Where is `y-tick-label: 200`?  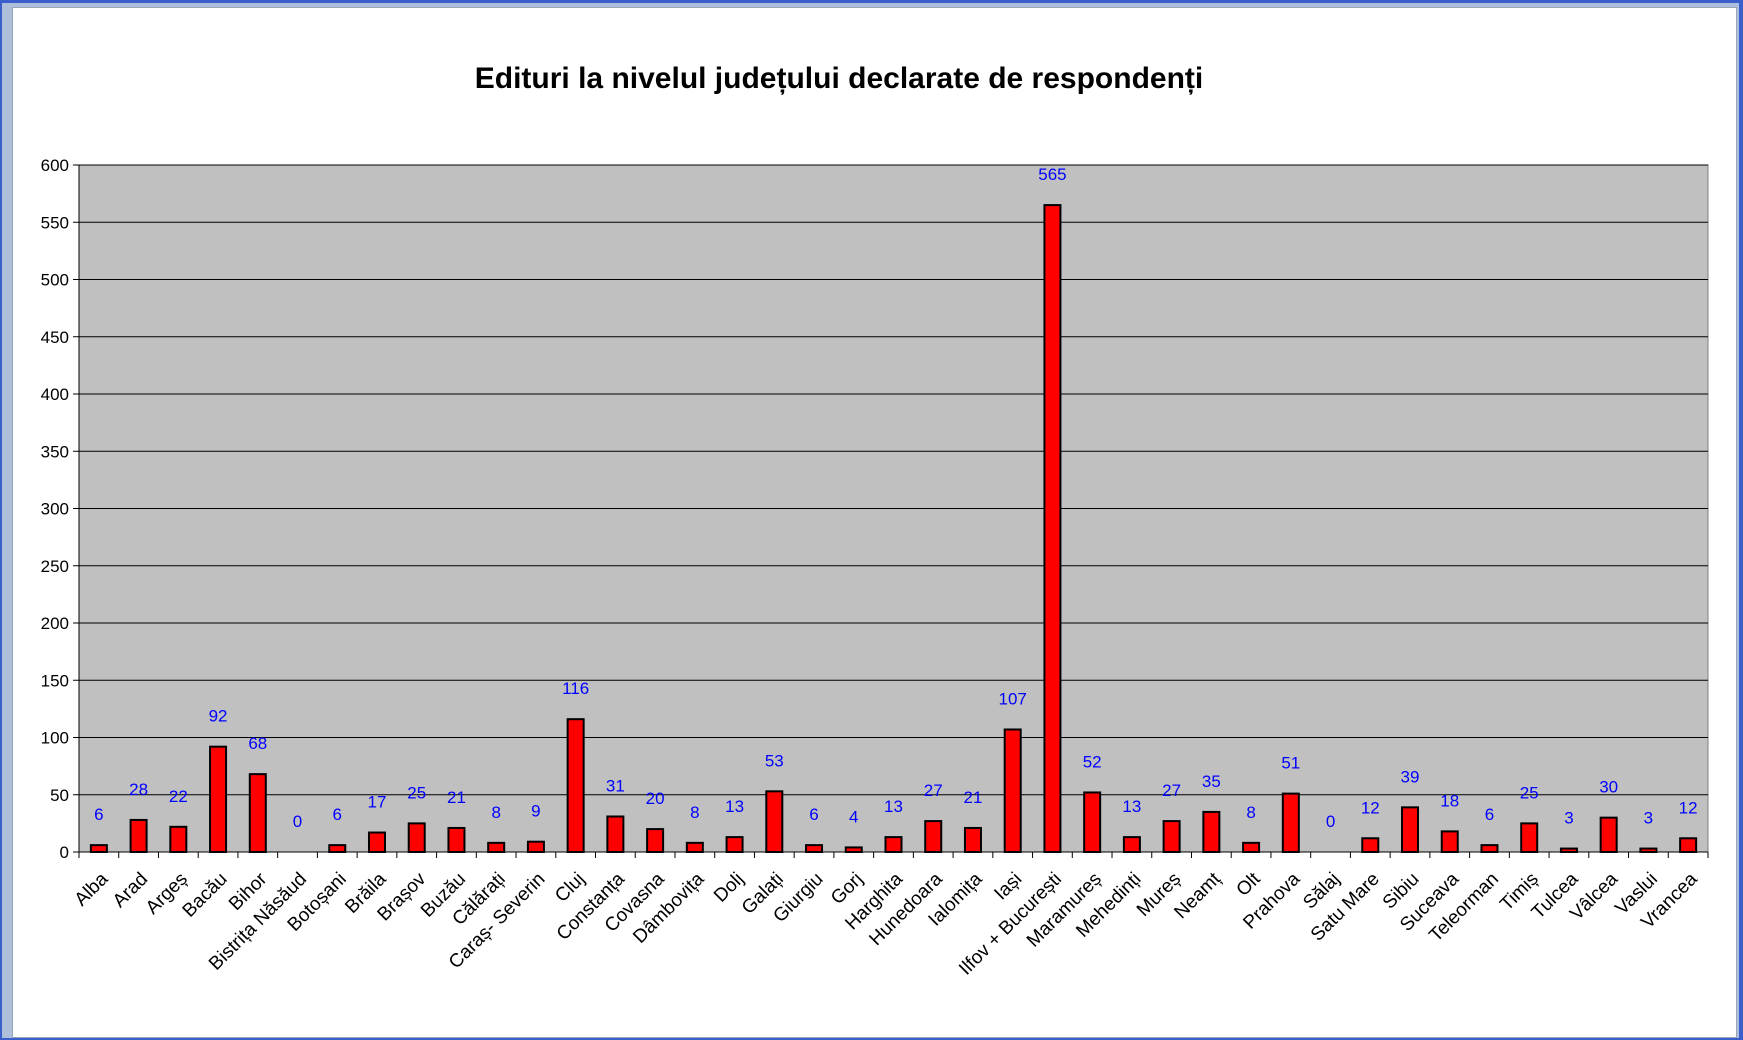 y-tick-label: 200 is located at coordinates (55, 623).